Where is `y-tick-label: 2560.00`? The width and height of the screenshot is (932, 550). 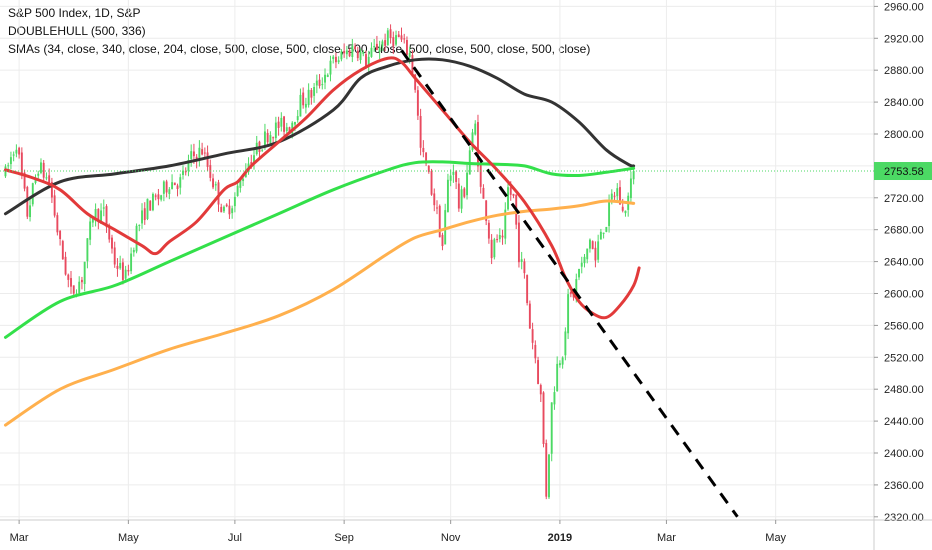 y-tick-label: 2560.00 is located at coordinates (904, 326).